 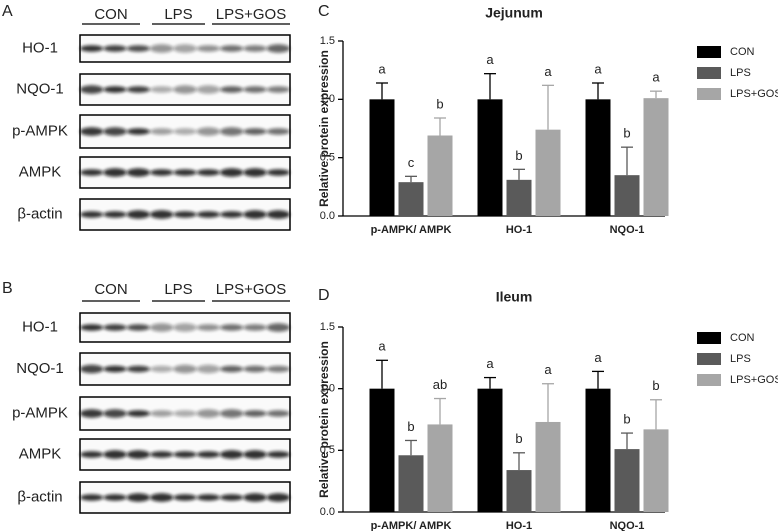 I want to click on group-label: CON, so click(x=110, y=14).